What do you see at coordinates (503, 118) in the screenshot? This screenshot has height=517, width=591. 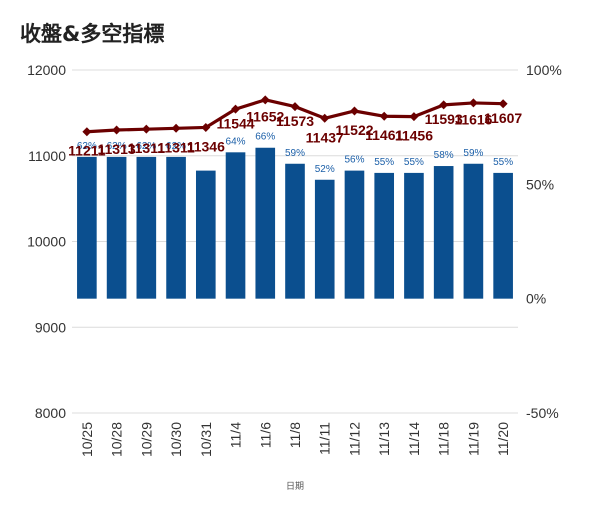 I see `line-data-label: 11607` at bounding box center [503, 118].